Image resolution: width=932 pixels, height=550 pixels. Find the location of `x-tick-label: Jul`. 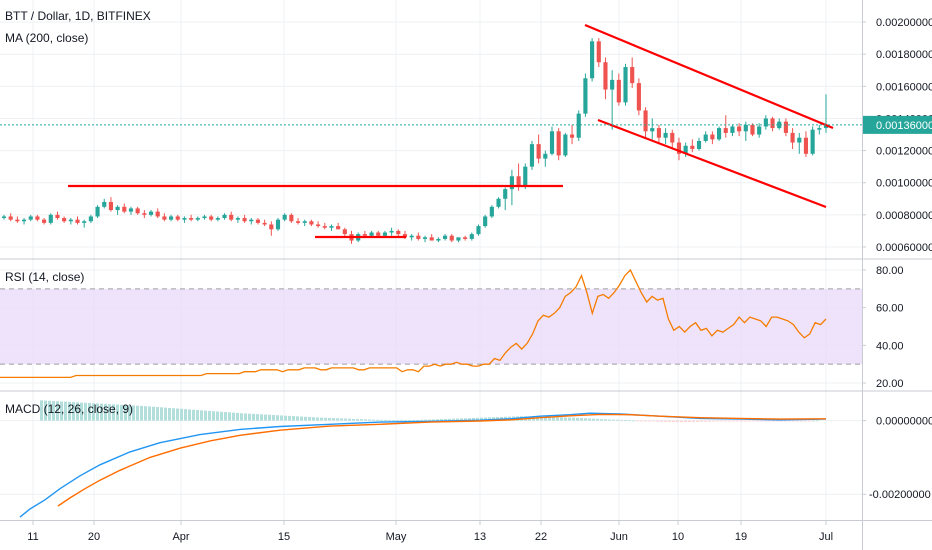

x-tick-label: Jul is located at coordinates (826, 537).